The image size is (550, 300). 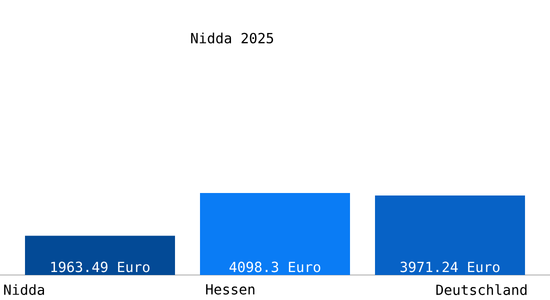 What do you see at coordinates (450, 267) in the screenshot?
I see `data-label: 3971.24 Euro` at bounding box center [450, 267].